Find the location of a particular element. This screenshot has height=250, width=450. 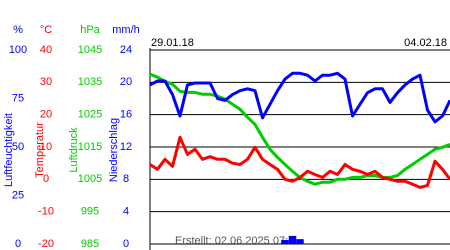

start-date: 29.01.18 is located at coordinates (172, 43).